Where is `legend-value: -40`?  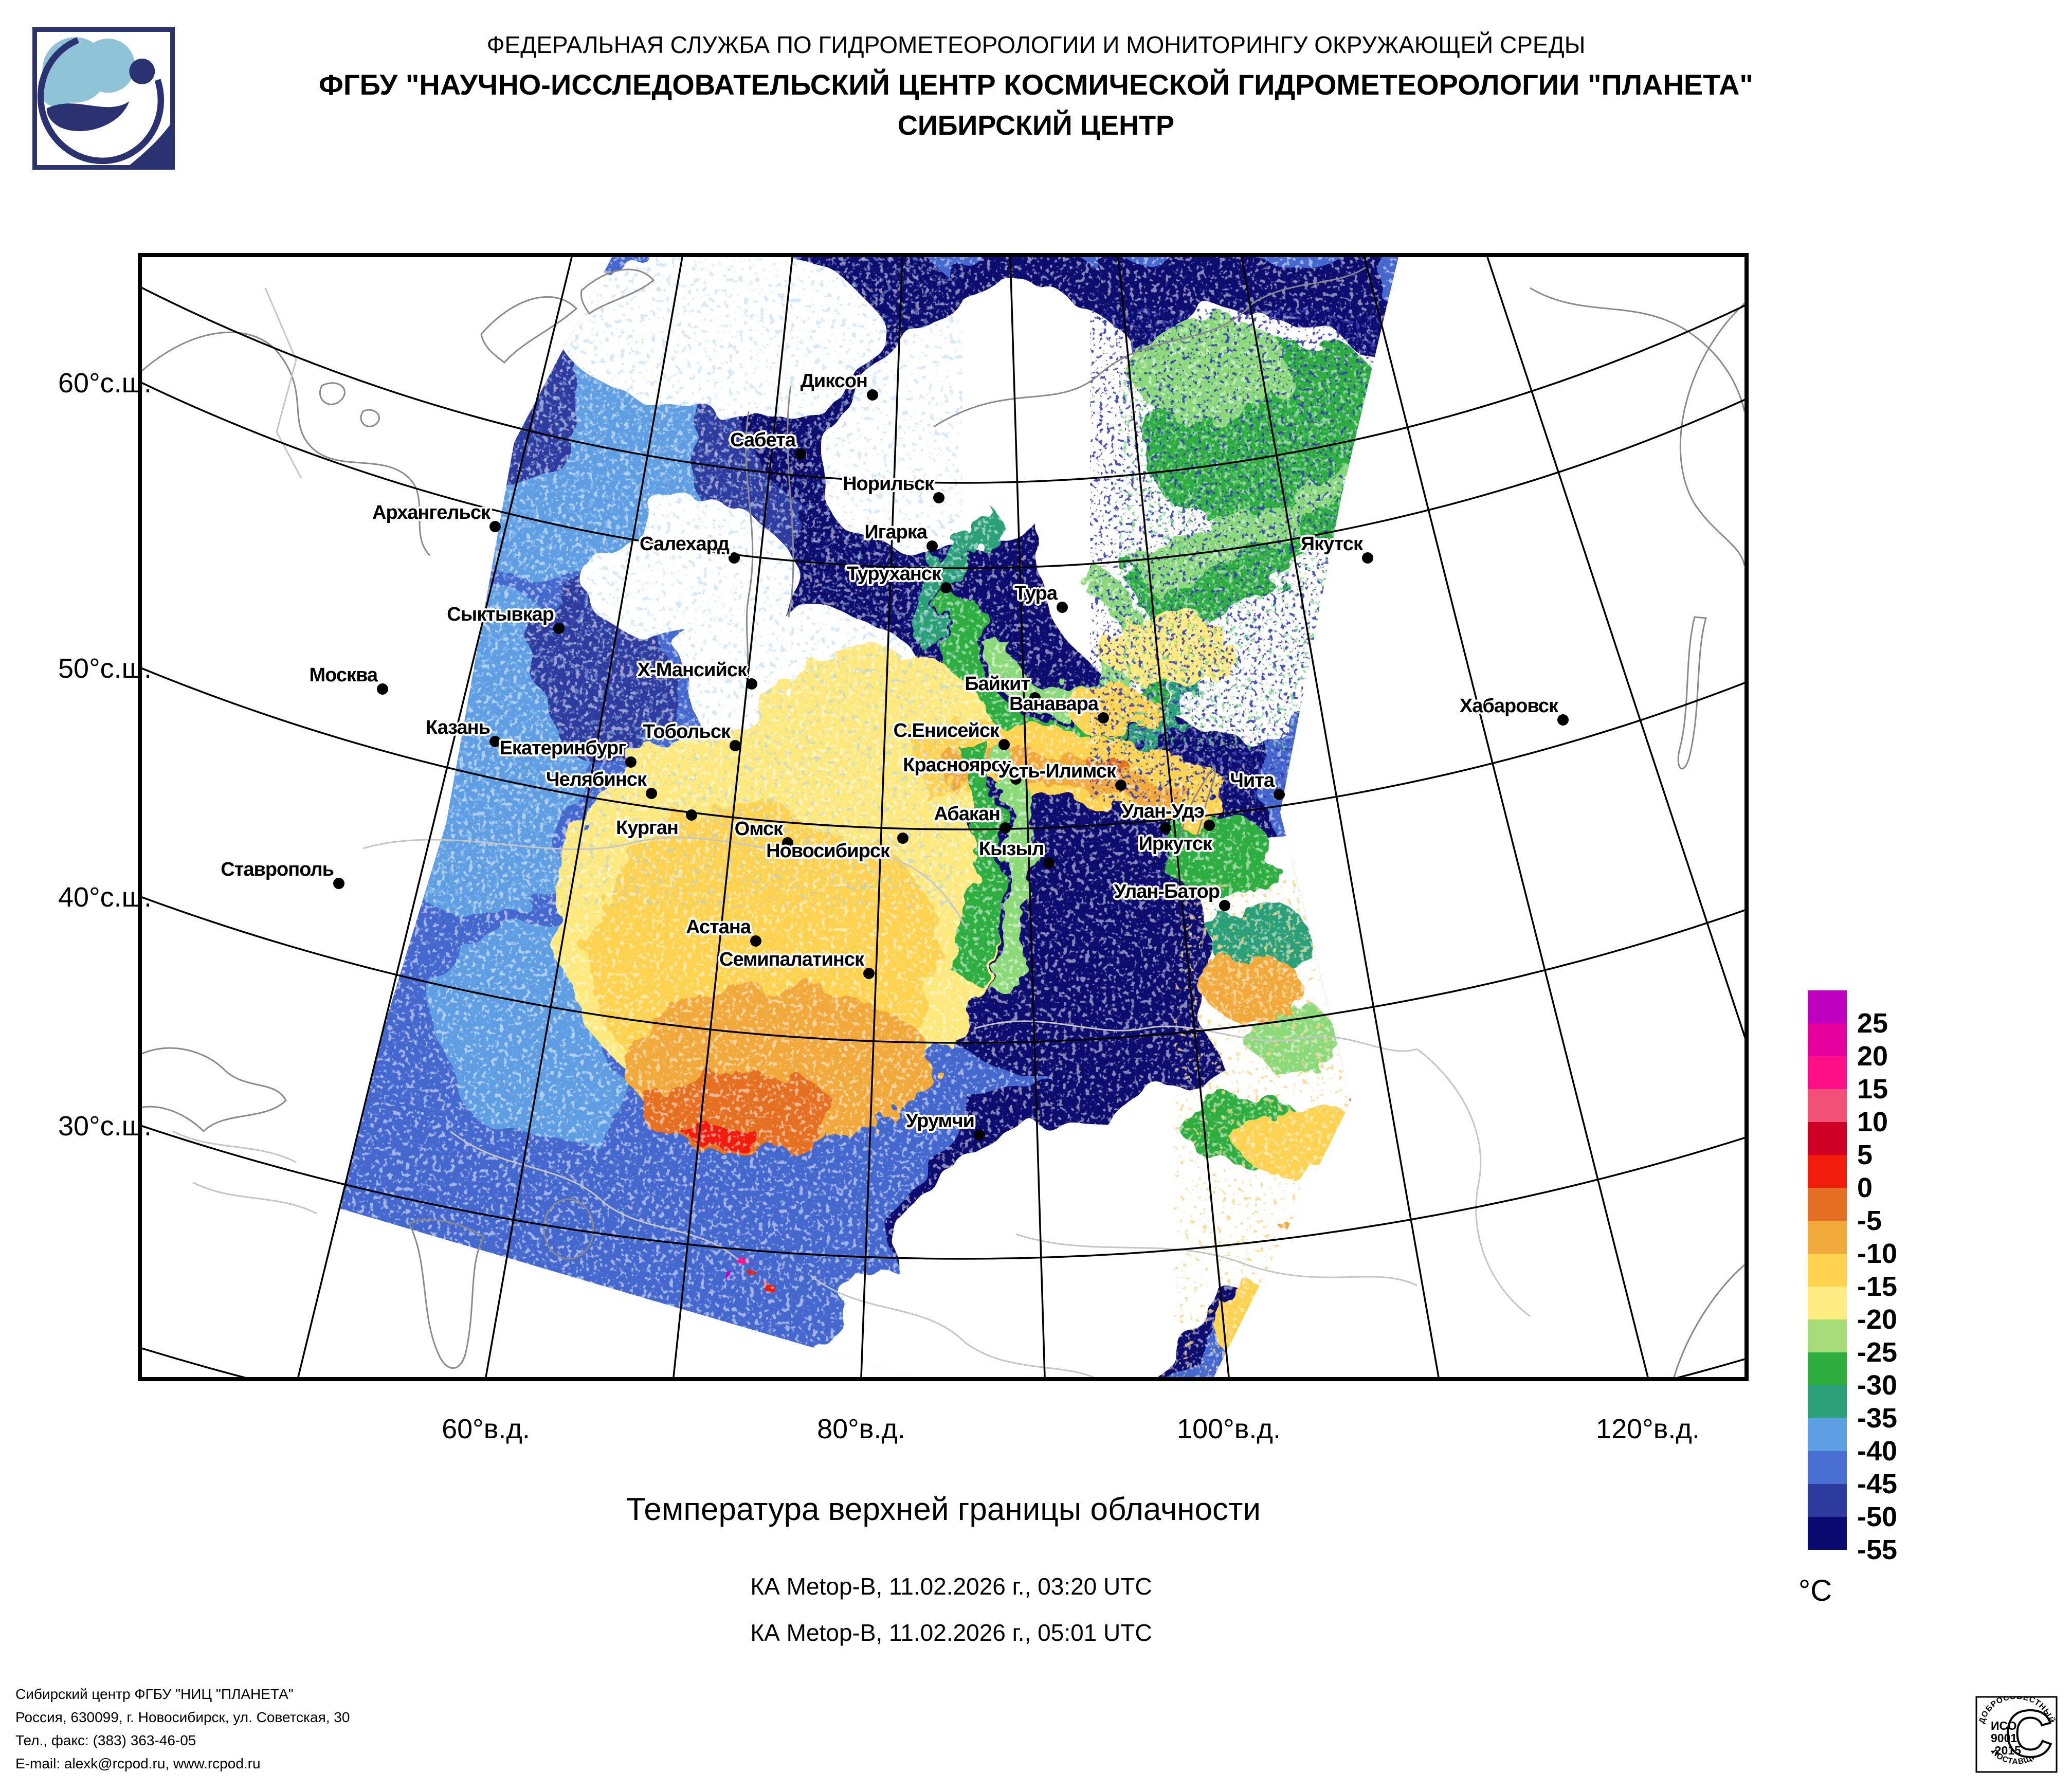 legend-value: -40 is located at coordinates (1877, 1451).